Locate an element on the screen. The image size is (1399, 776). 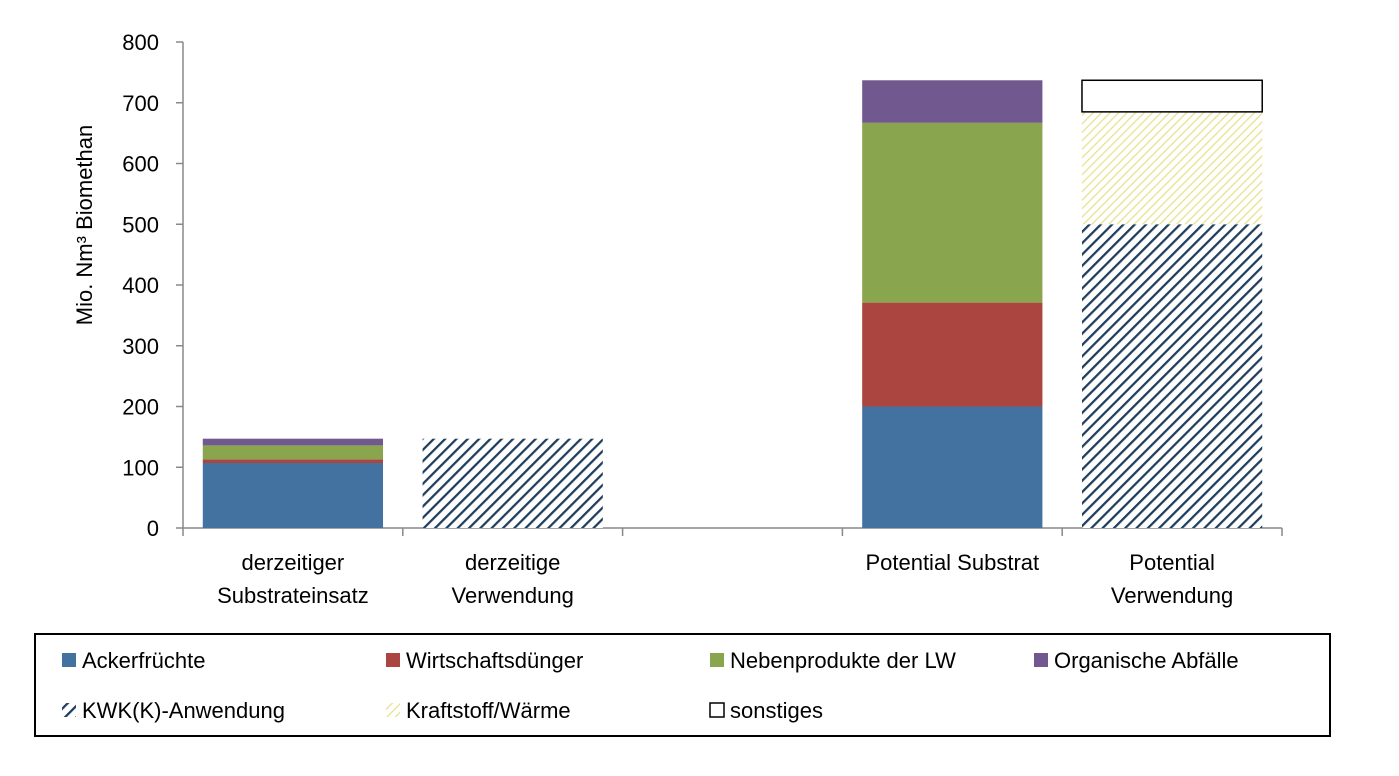
legend-swatch-abfaelle is located at coordinates (1041, 660).